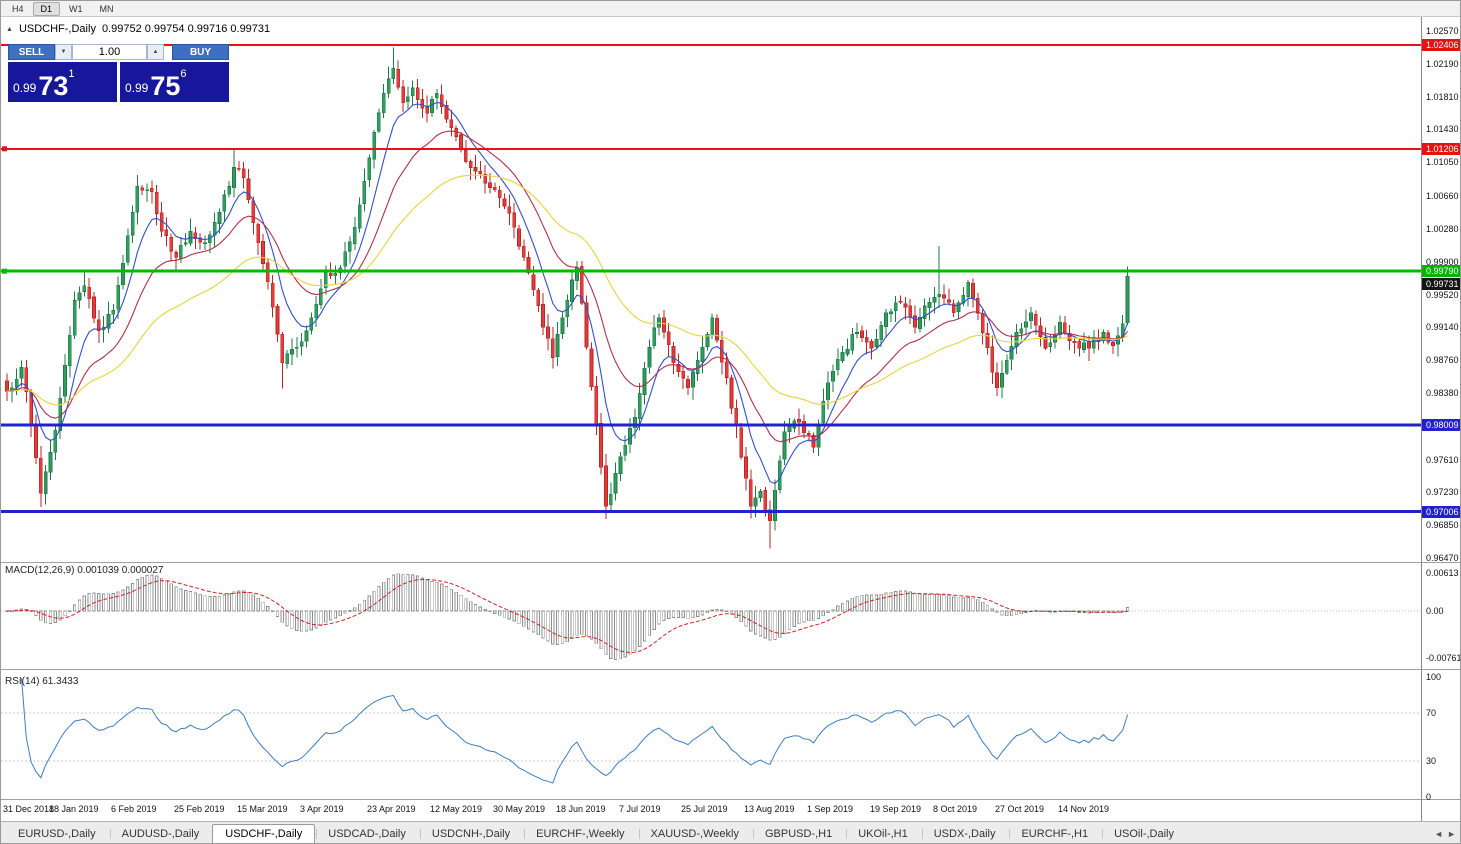  What do you see at coordinates (1020, 809) in the screenshot?
I see `date-label: 27 Oct 2019` at bounding box center [1020, 809].